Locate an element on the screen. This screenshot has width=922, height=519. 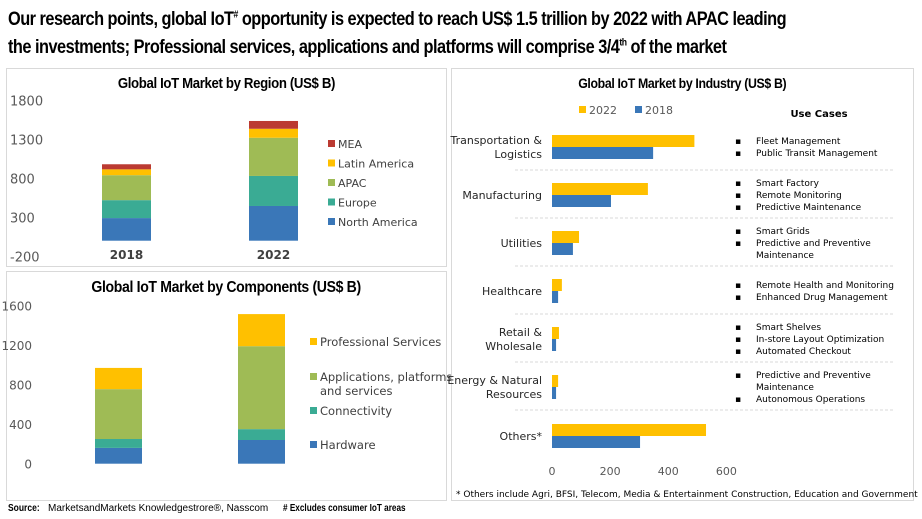
legend-swatch-professional-services is located at coordinates (313, 341).